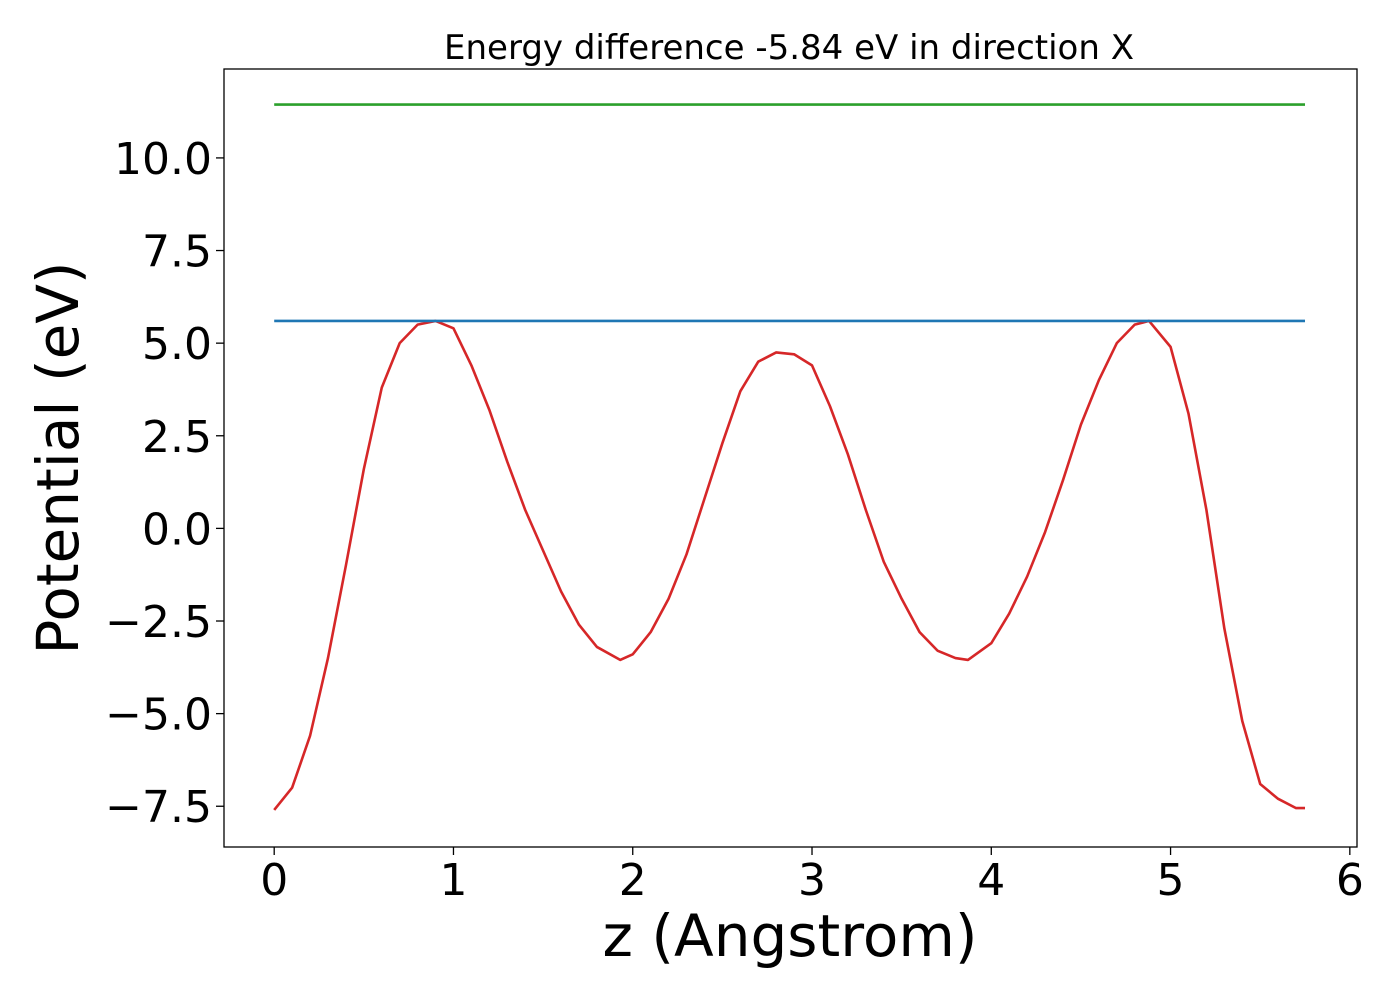 The height and width of the screenshot is (1000, 1400). What do you see at coordinates (812, 880) in the screenshot?
I see `x-tick-label: 3` at bounding box center [812, 880].